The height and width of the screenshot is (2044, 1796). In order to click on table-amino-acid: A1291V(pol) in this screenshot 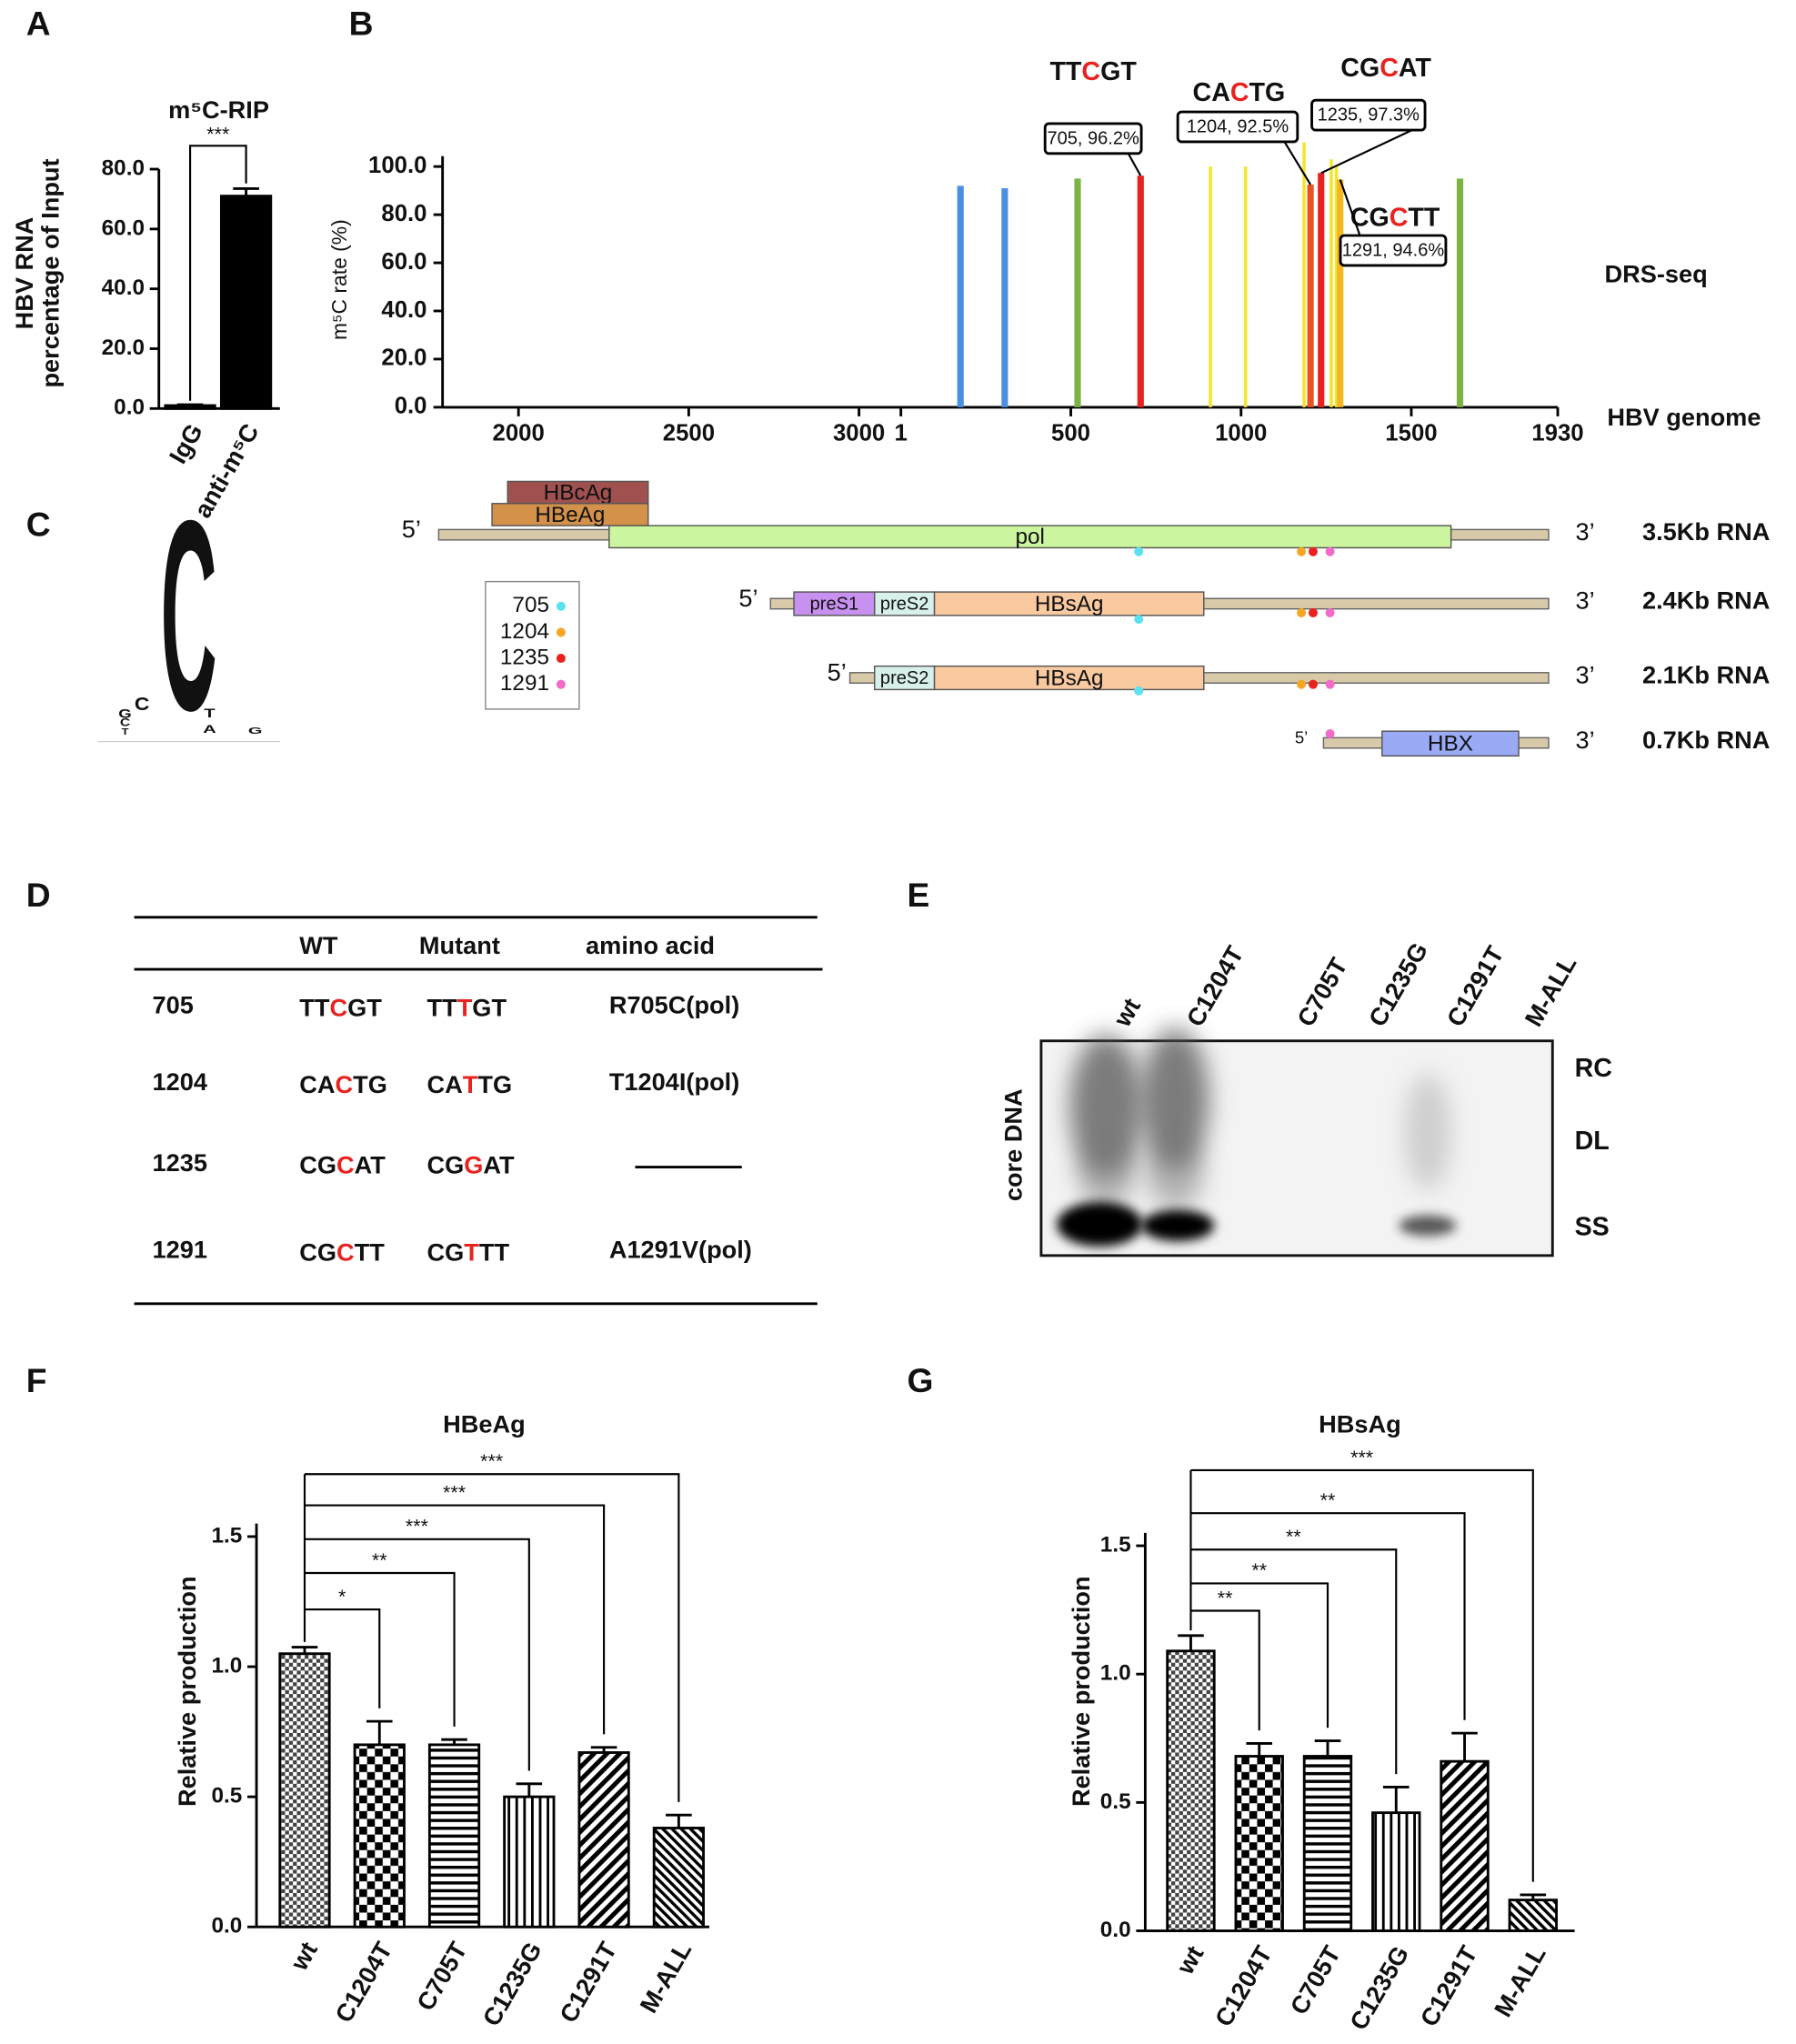, I will do `click(680, 1250)`.